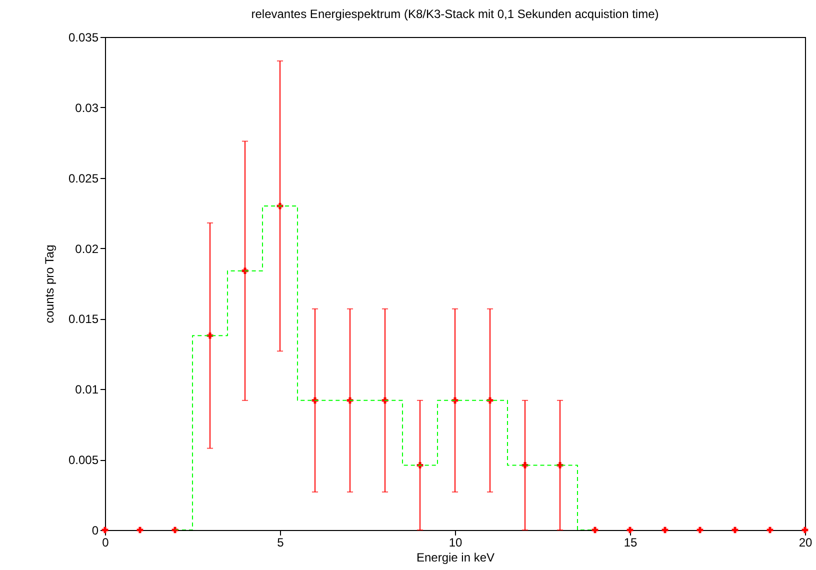  Describe the element at coordinates (87, 249) in the screenshot. I see `y-tick-label: 0.02` at that location.